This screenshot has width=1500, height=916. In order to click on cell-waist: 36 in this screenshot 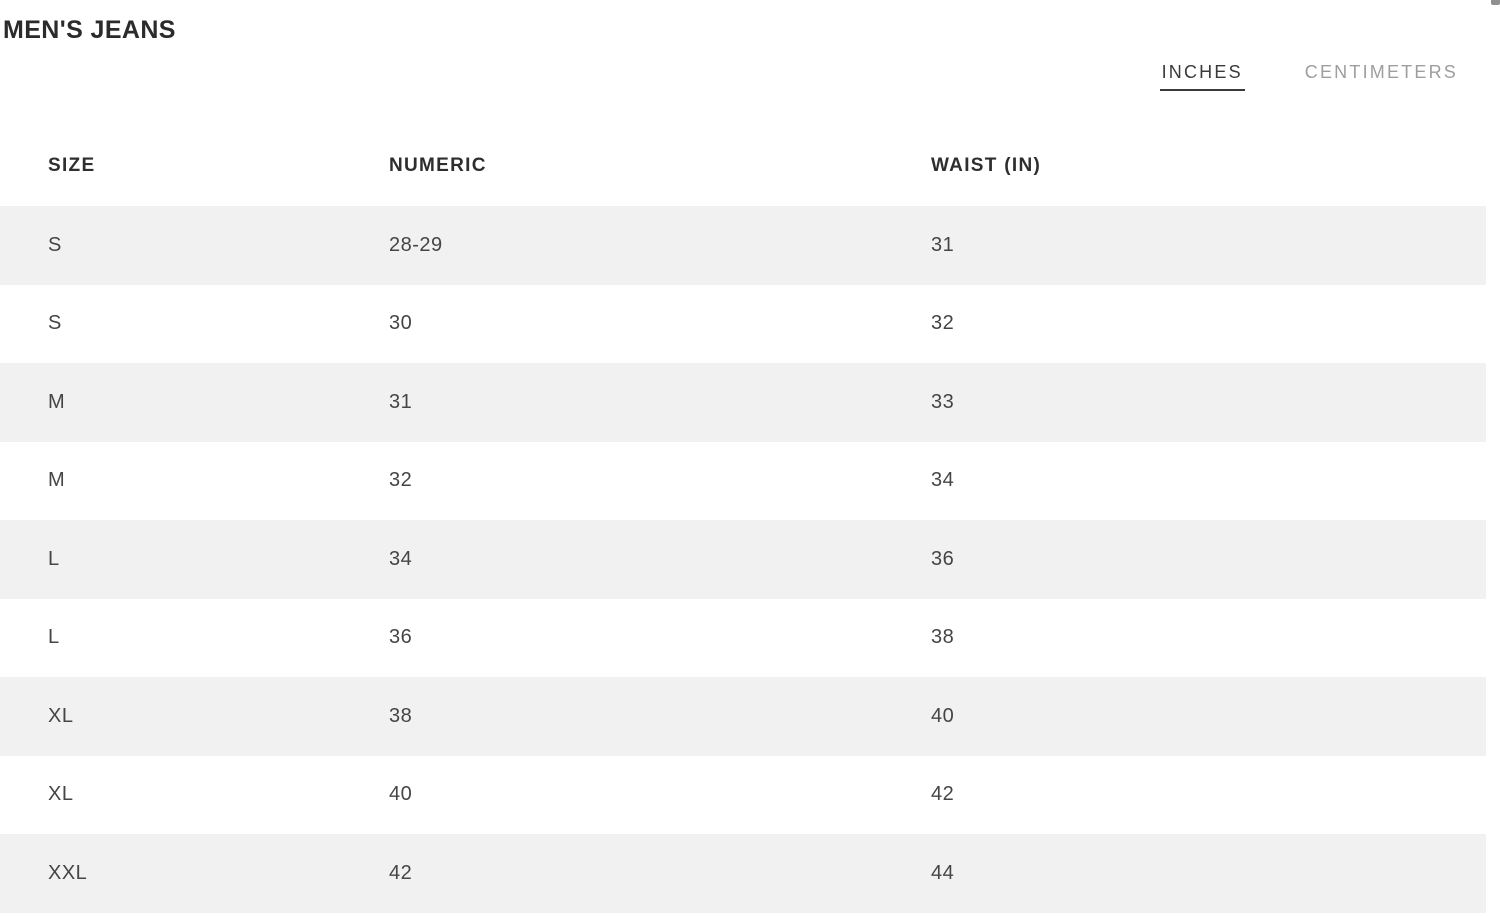, I will do `click(943, 558)`.